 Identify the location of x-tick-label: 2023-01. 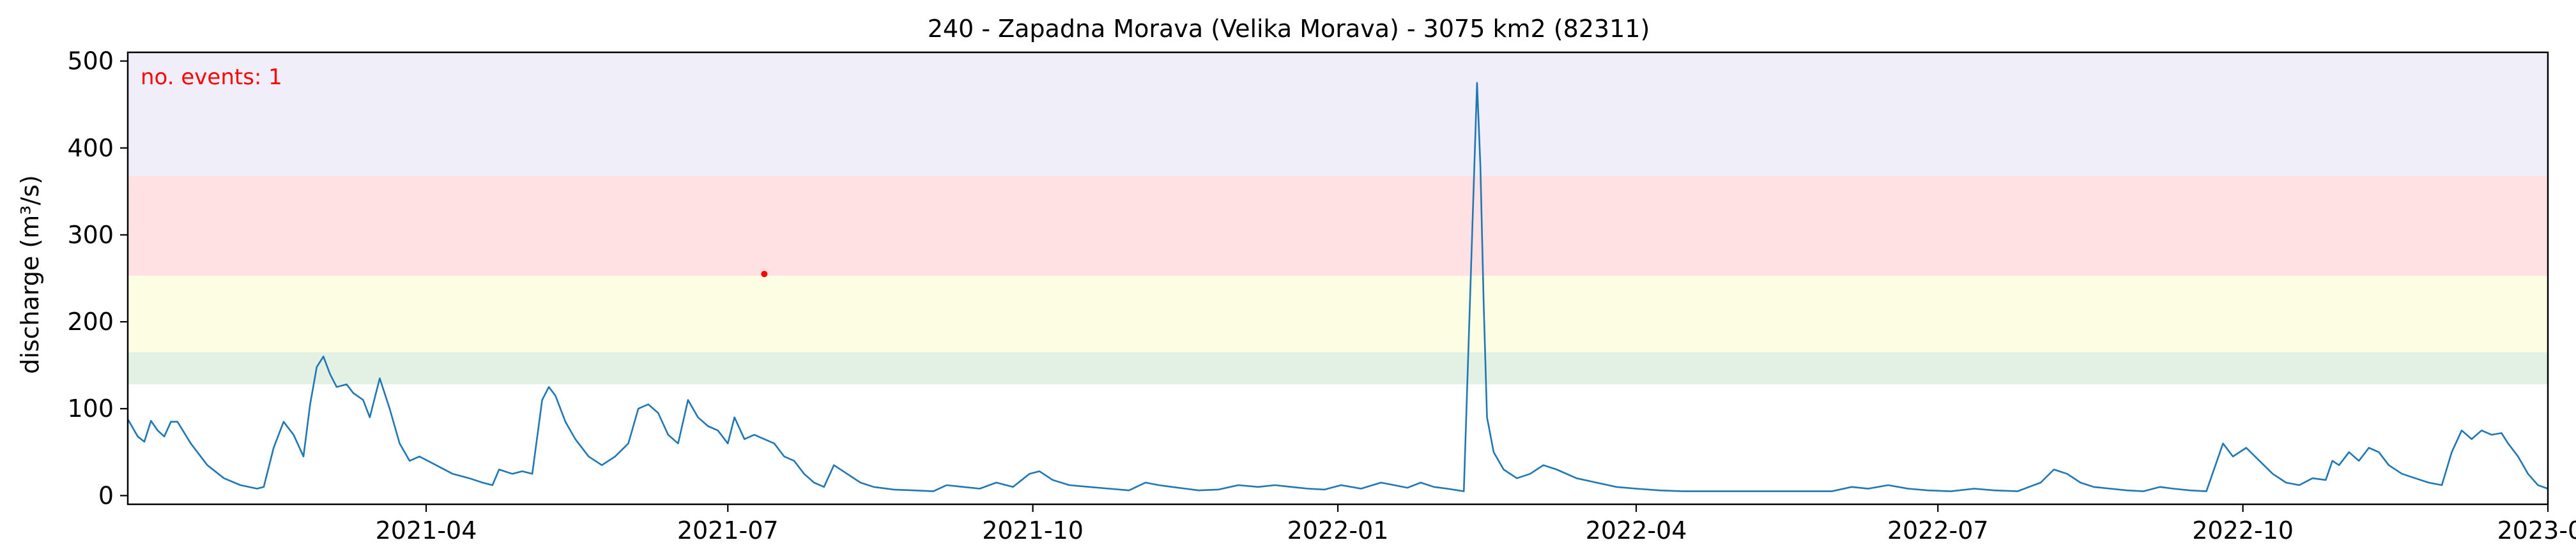
(2536, 530).